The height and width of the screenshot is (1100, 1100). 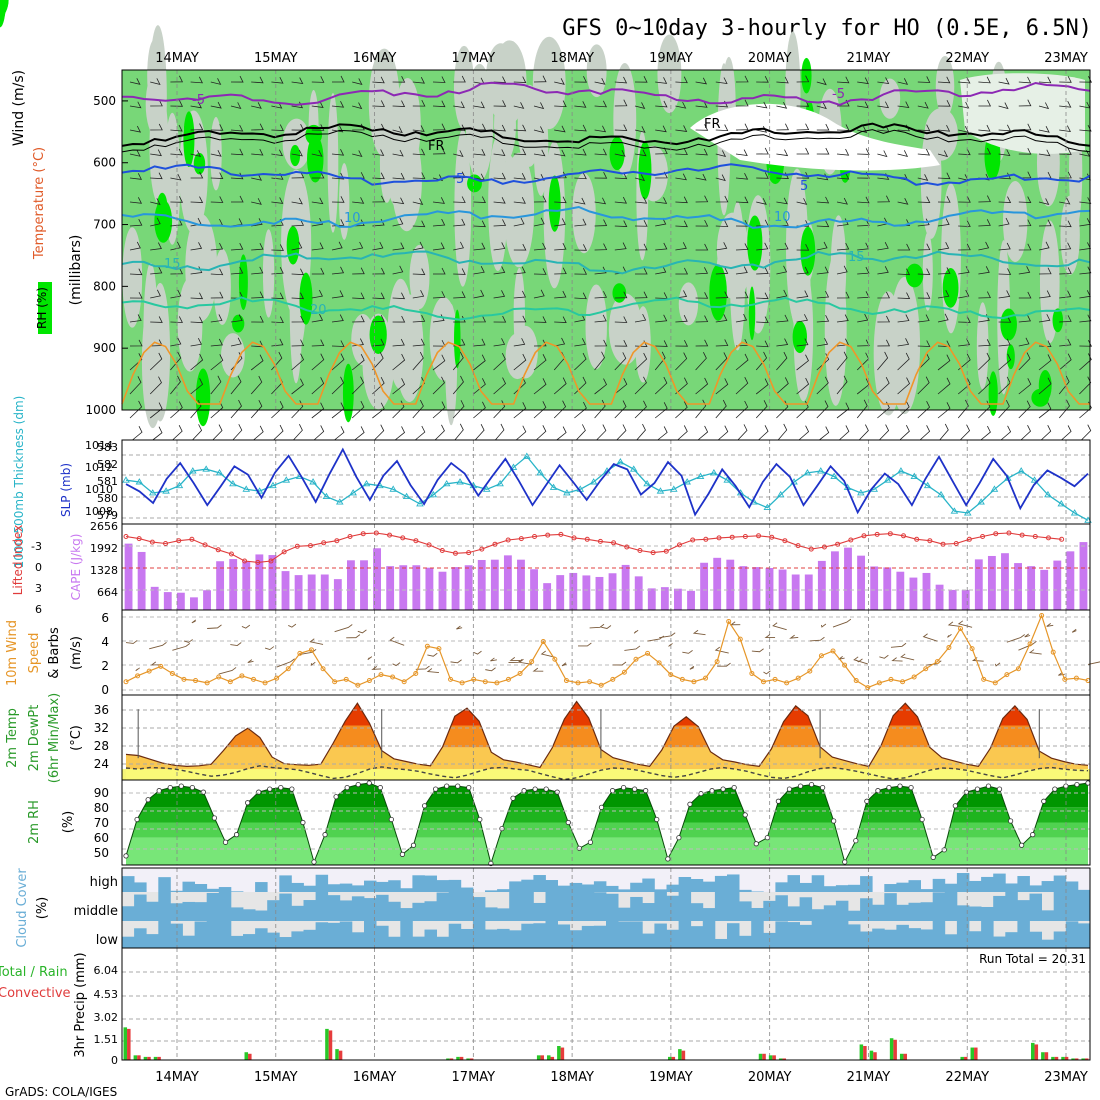 I want to click on rh-low-patch, so click(x=409, y=348).